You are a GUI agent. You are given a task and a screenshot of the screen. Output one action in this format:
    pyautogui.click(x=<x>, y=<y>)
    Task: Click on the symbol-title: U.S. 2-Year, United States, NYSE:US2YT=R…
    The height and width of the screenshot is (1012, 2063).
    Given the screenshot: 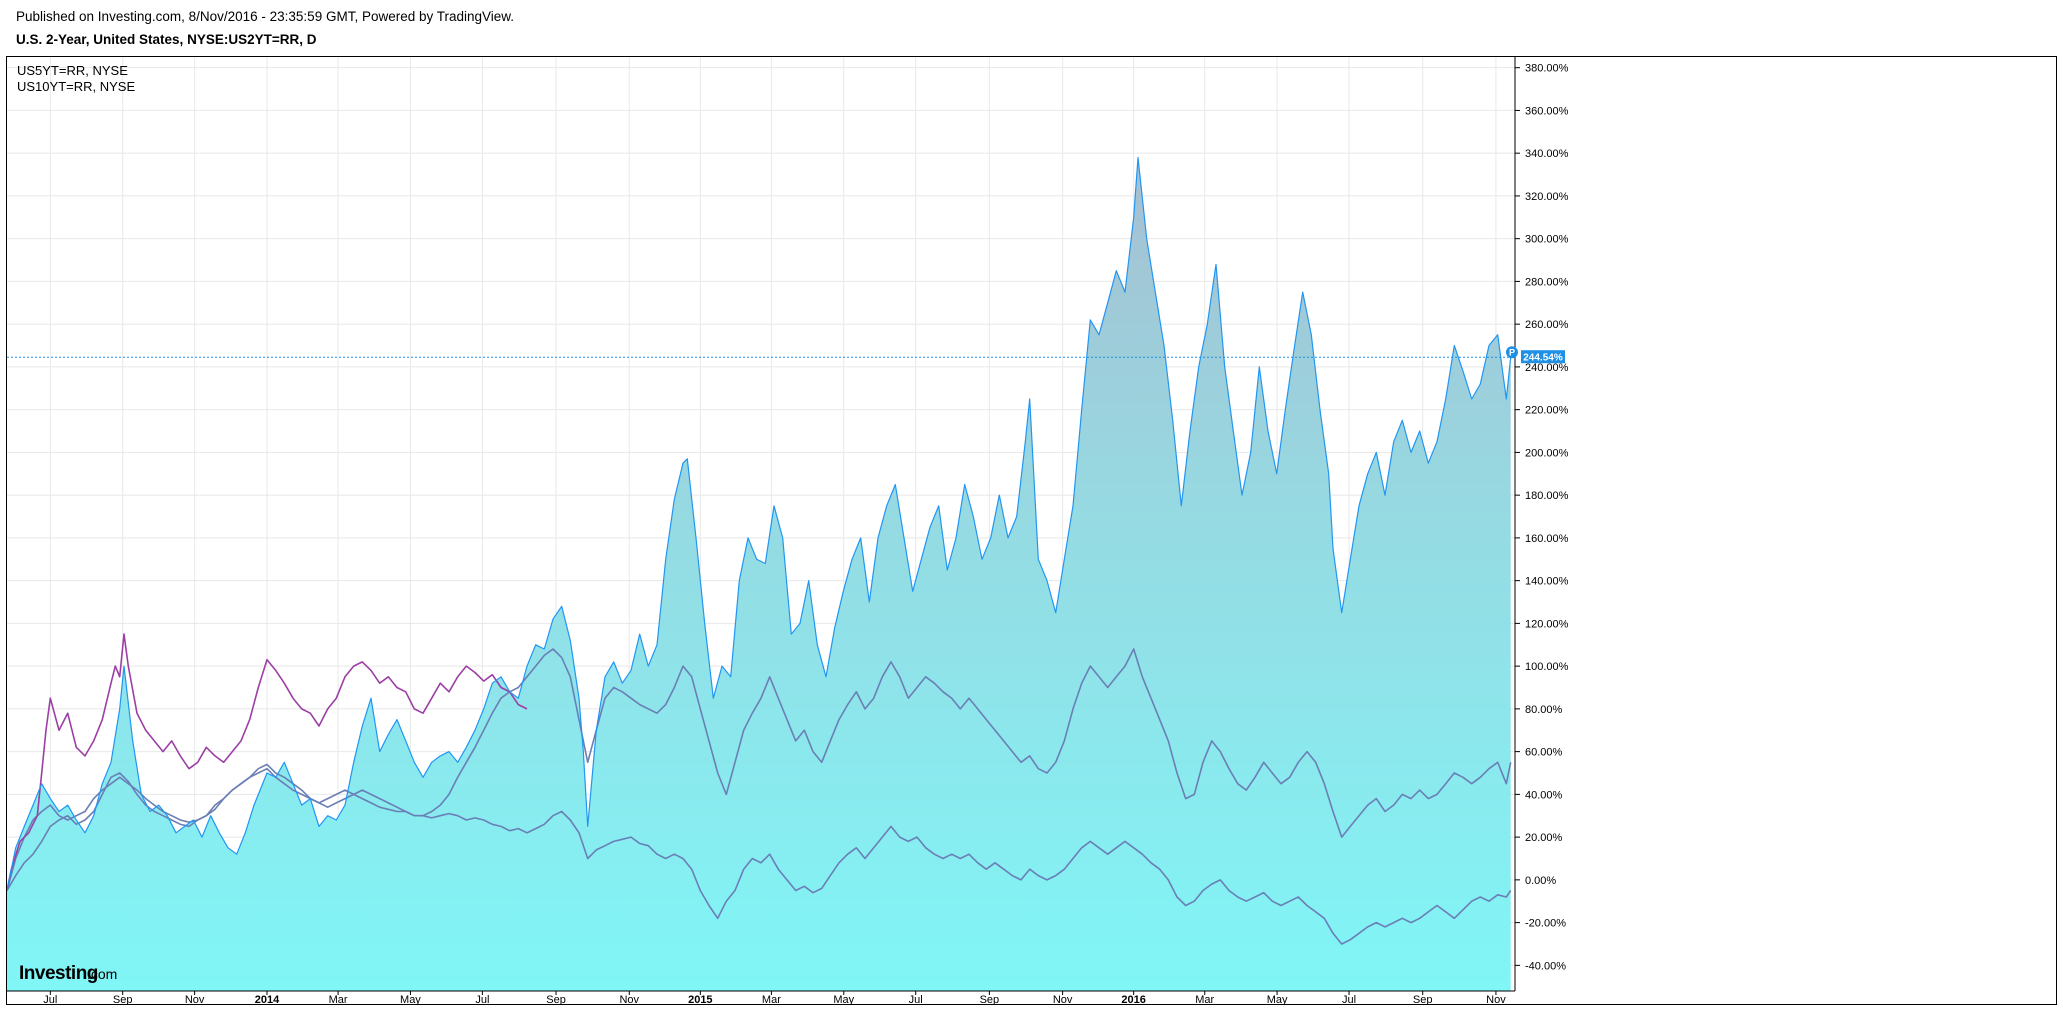 What is the action you would take?
    pyautogui.click(x=166, y=39)
    